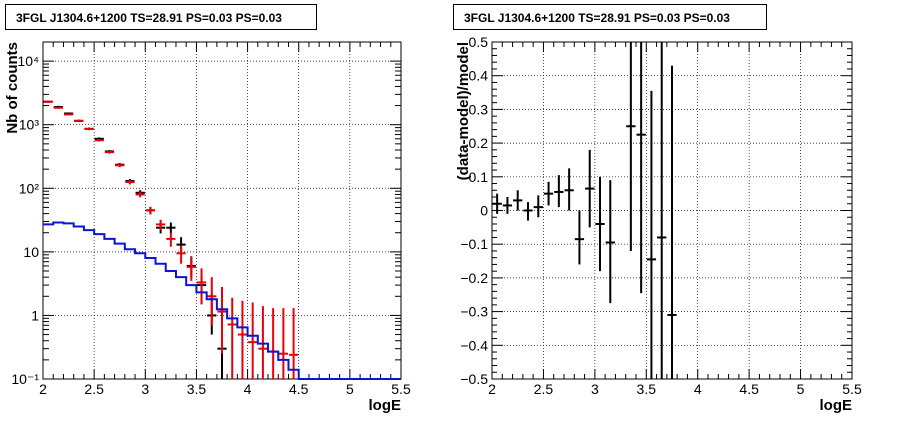  Describe the element at coordinates (479, 143) in the screenshot. I see `y-tick-label: 0.2` at that location.